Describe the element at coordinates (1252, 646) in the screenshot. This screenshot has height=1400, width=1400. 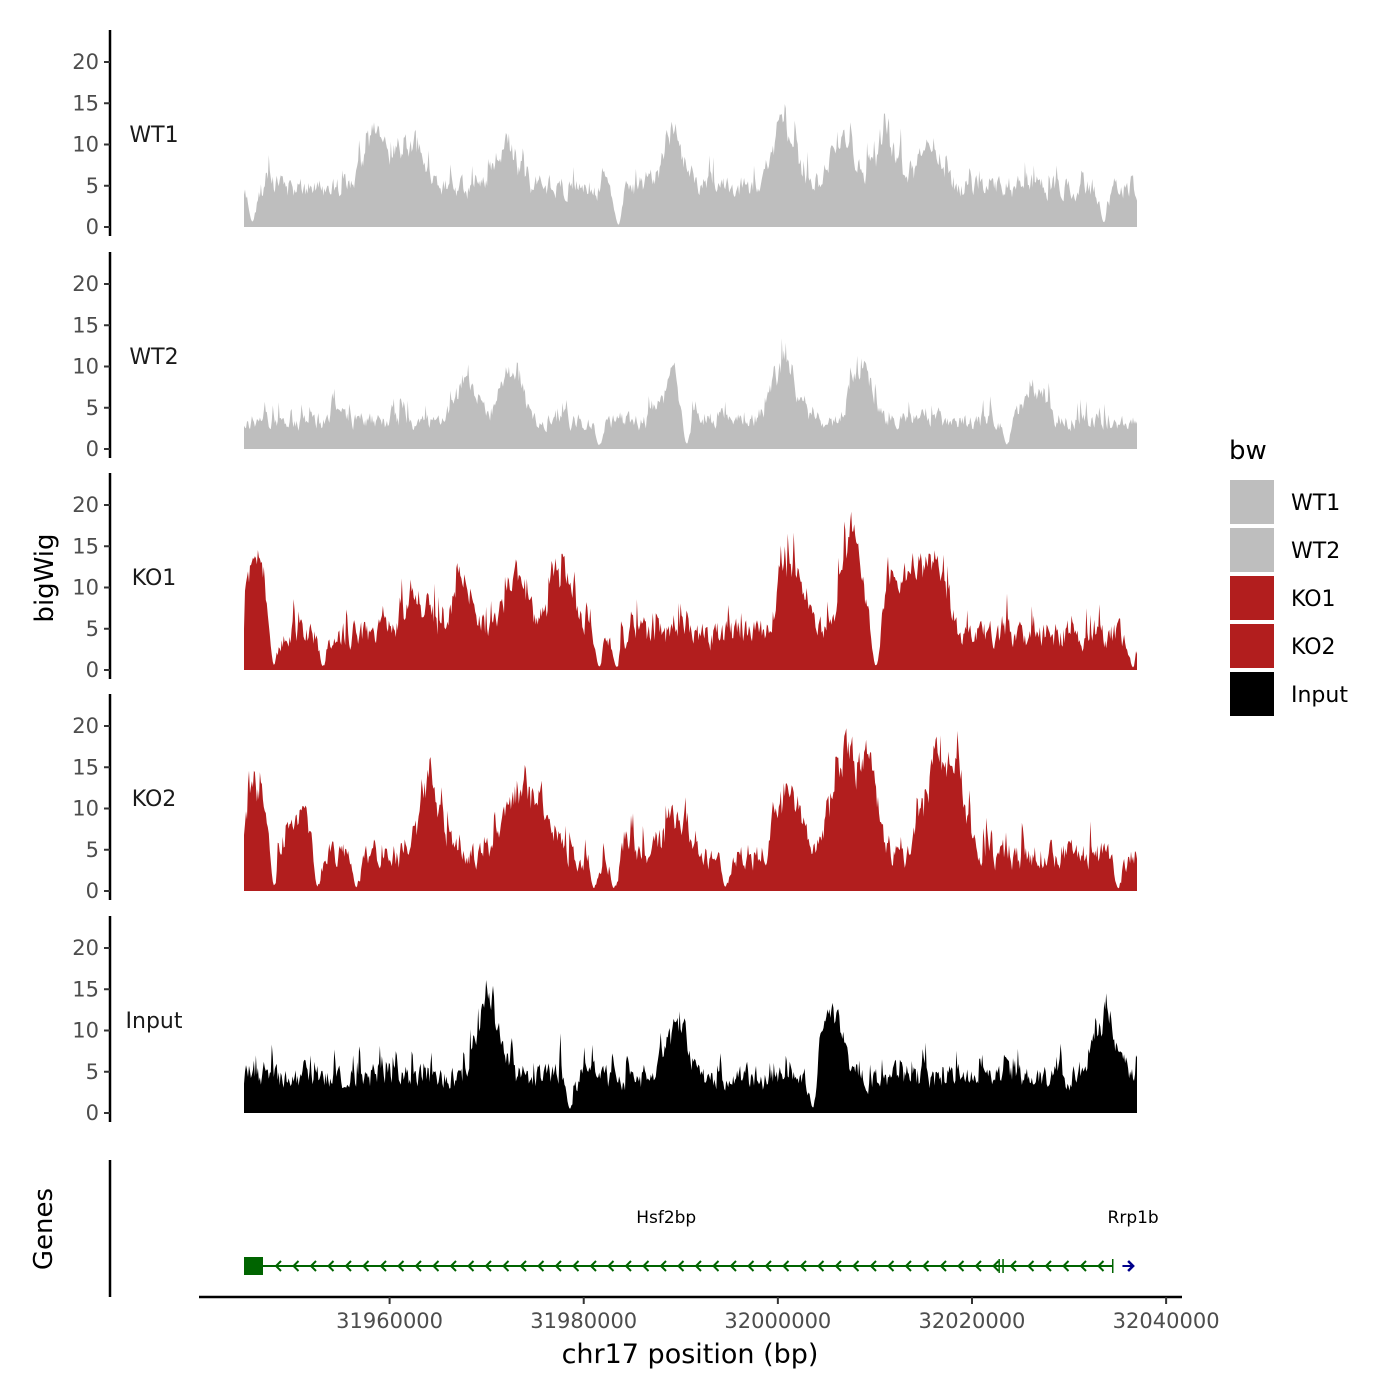
I see `legend-swatch-ko2` at that location.